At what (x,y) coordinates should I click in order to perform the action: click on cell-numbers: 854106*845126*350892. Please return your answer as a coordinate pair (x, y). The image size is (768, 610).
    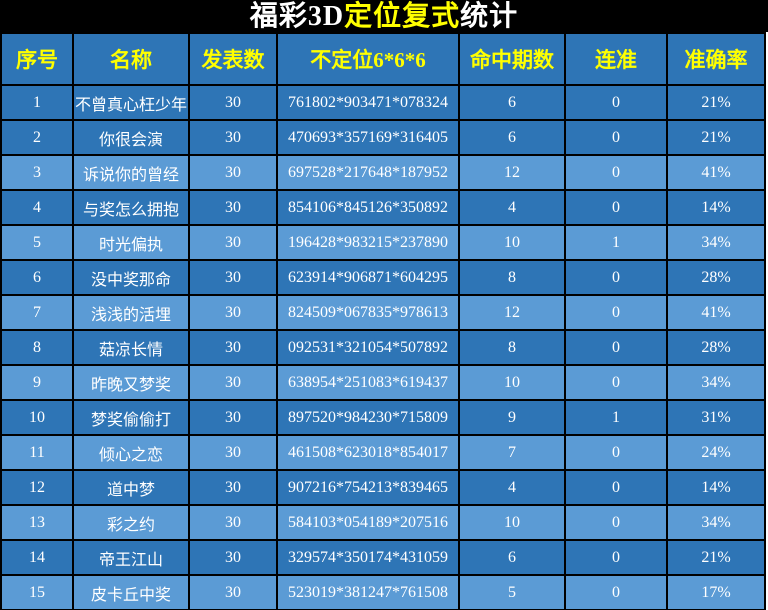
    Looking at the image, I should click on (368, 207).